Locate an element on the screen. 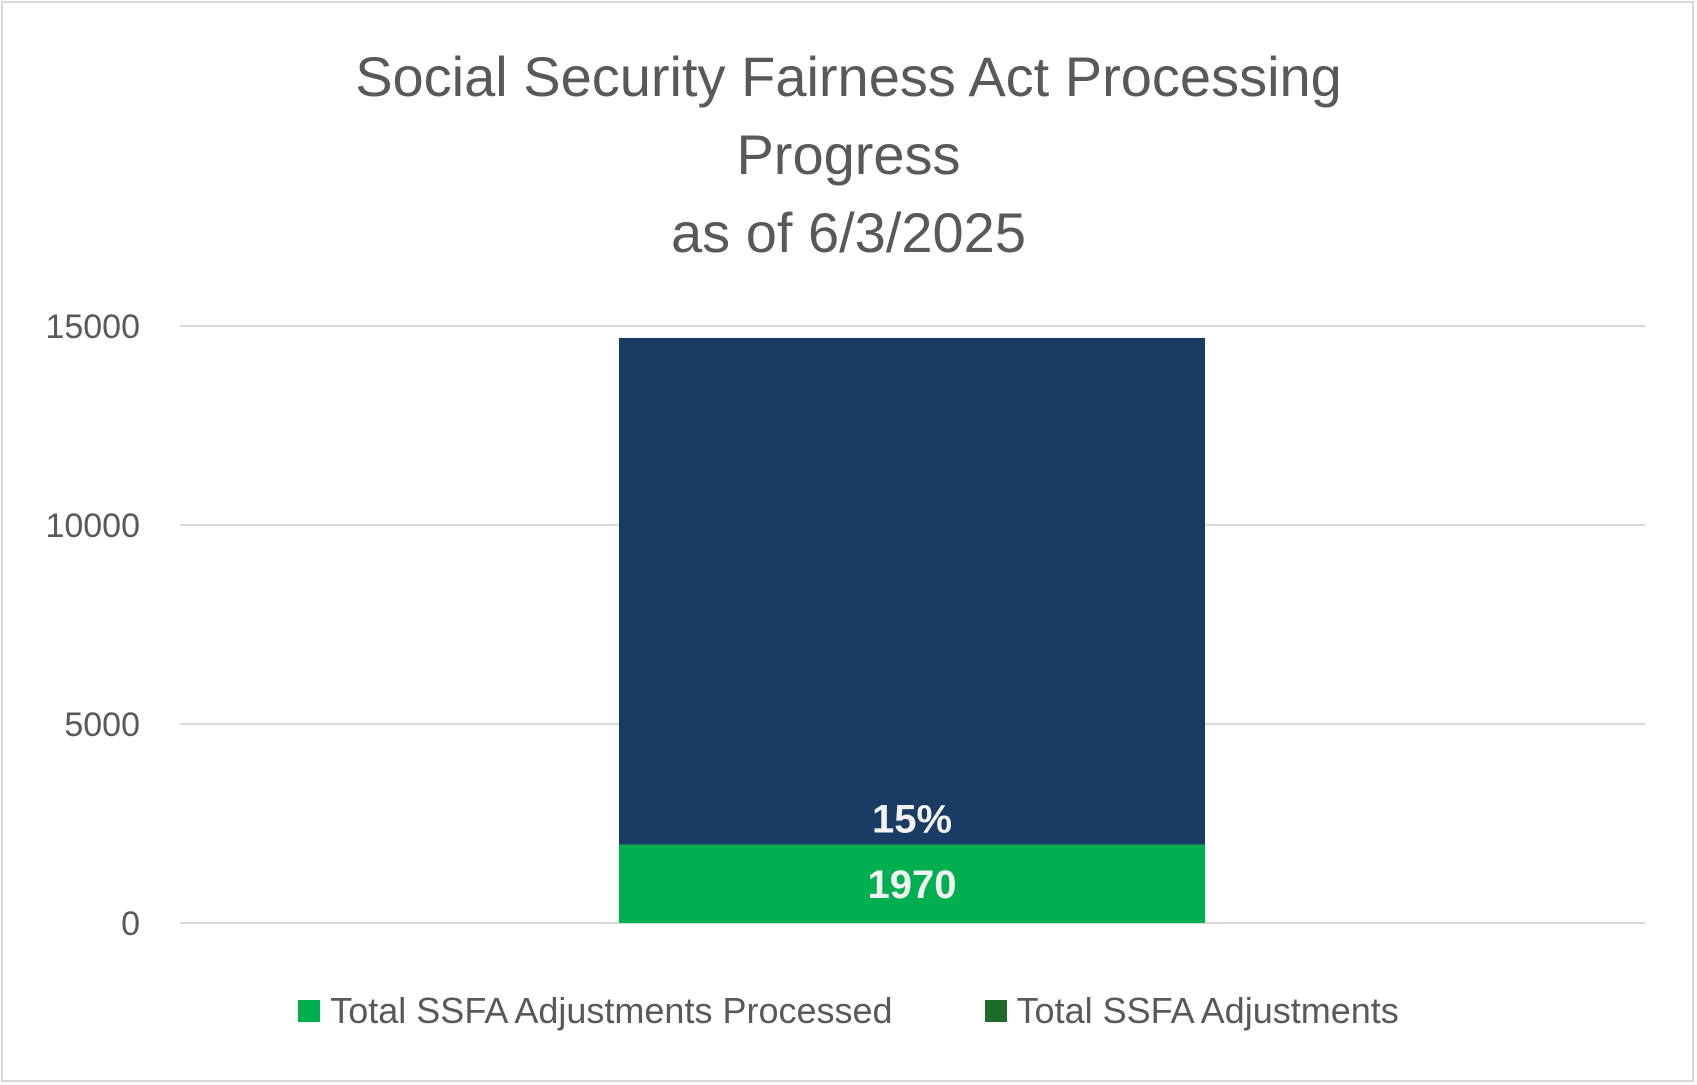 This screenshot has width=1697, height=1085. legend-item-total: Total SSFA Adjustments is located at coordinates (1191, 1011).